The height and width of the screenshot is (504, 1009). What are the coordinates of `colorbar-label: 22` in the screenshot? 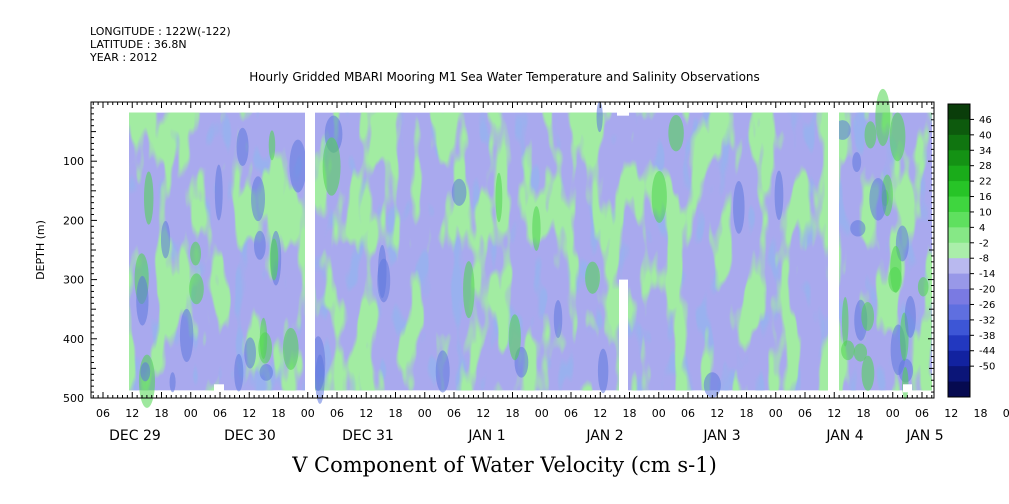 It's located at (985, 182).